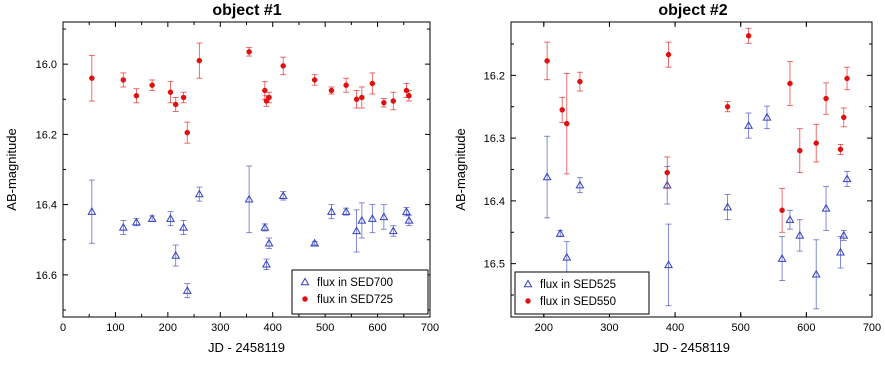  Describe the element at coordinates (494, 202) in the screenshot. I see `y-tick-label: 16.4` at that location.